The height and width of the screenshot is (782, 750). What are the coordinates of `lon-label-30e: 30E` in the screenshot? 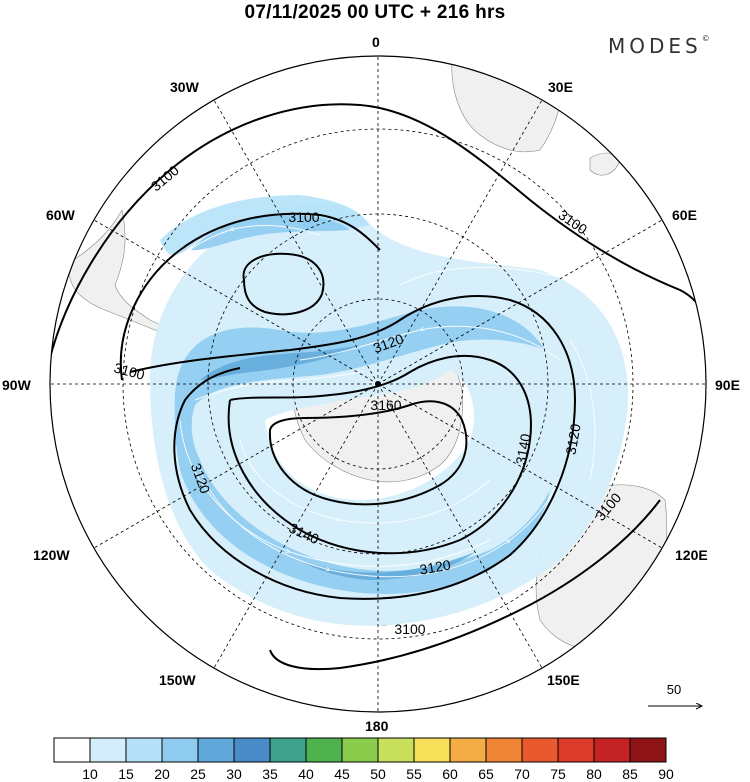 It's located at (560, 87).